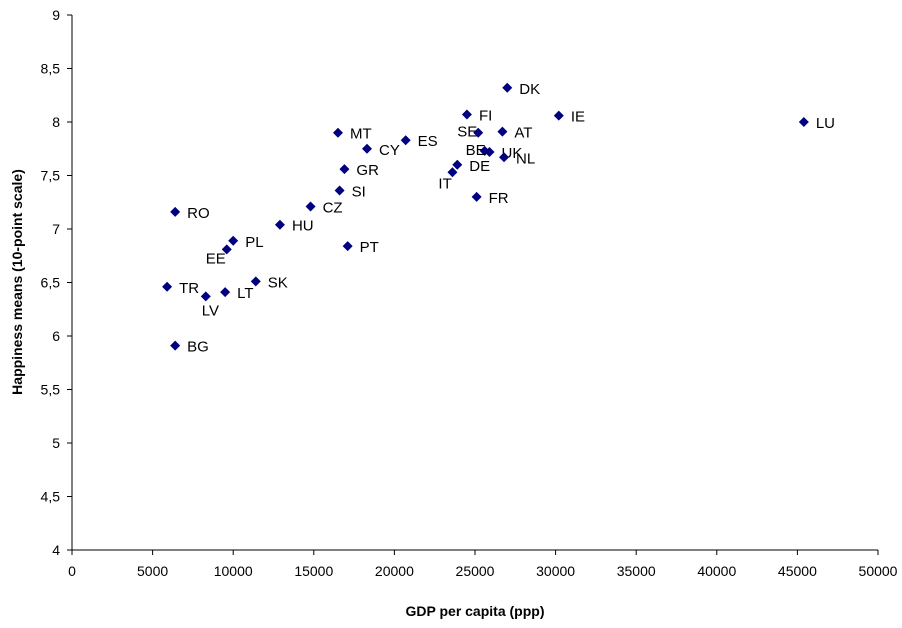 The image size is (902, 628). I want to click on point-si, so click(339, 190).